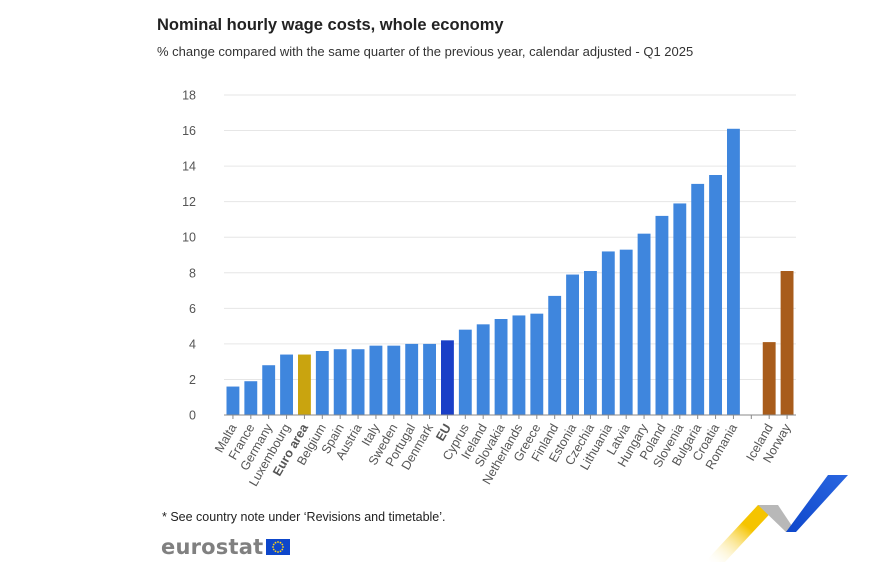  Describe the element at coordinates (322, 383) in the screenshot. I see `bar-belgium` at that location.